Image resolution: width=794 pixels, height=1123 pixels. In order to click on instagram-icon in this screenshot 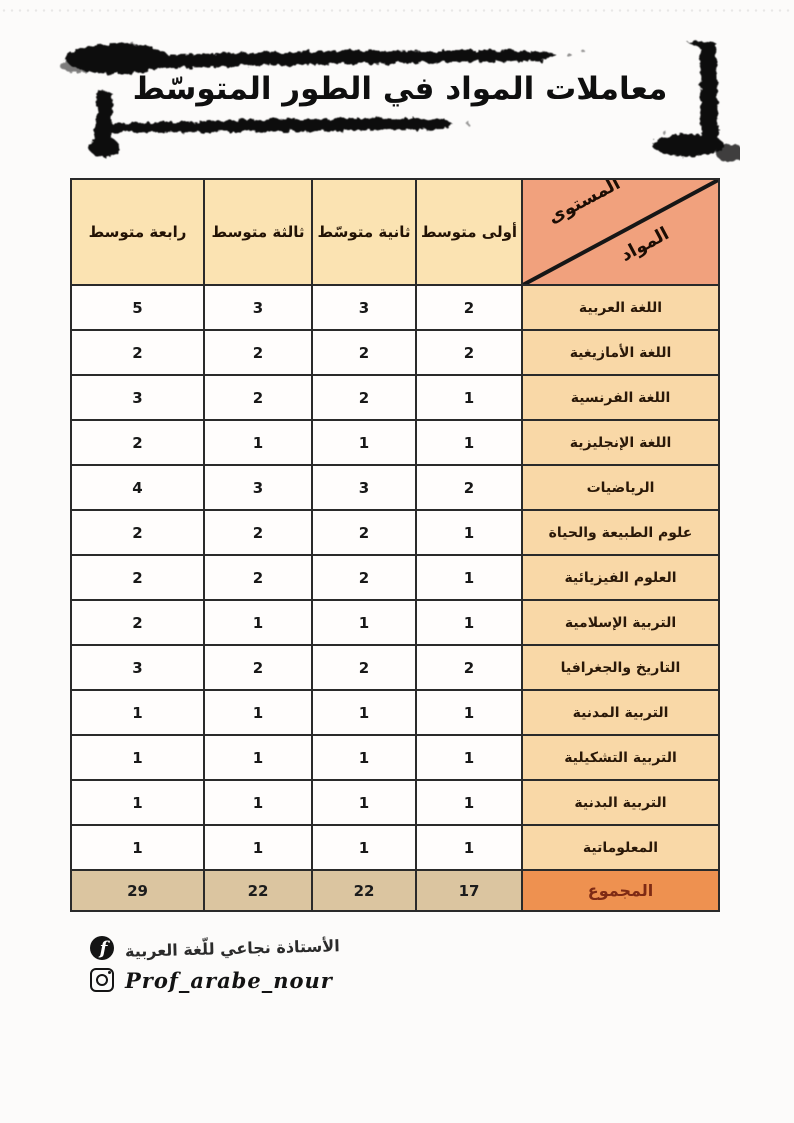, I will do `click(102, 980)`.